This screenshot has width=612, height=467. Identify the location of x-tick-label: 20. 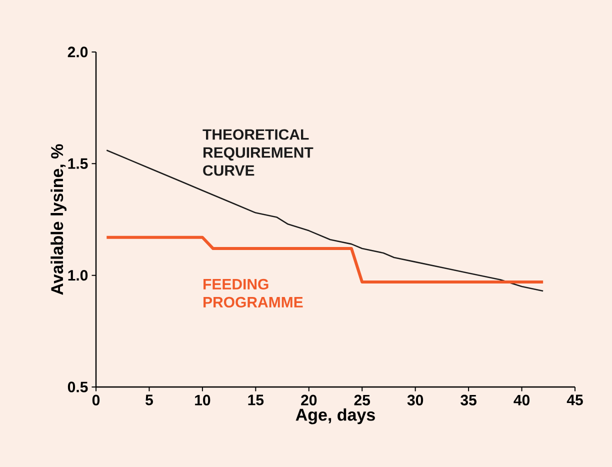
(309, 400).